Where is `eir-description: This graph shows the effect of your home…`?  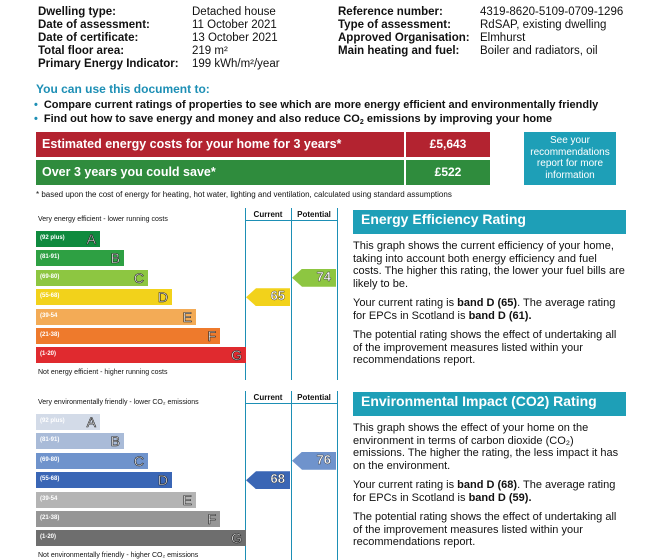
eir-description: This graph shows the effect of your home… is located at coordinates (486, 447).